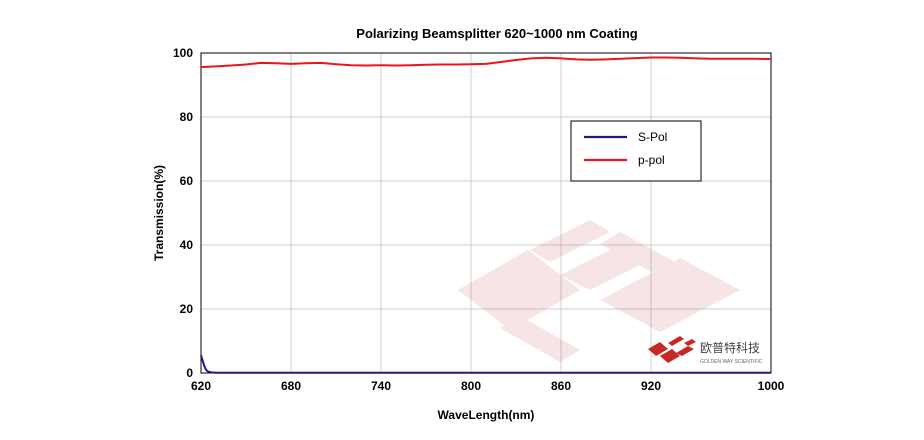 This screenshot has width=924, height=440. What do you see at coordinates (731, 362) in the screenshot?
I see `logo-company-en: GOLDEN WAY SCIENTIFIC` at bounding box center [731, 362].